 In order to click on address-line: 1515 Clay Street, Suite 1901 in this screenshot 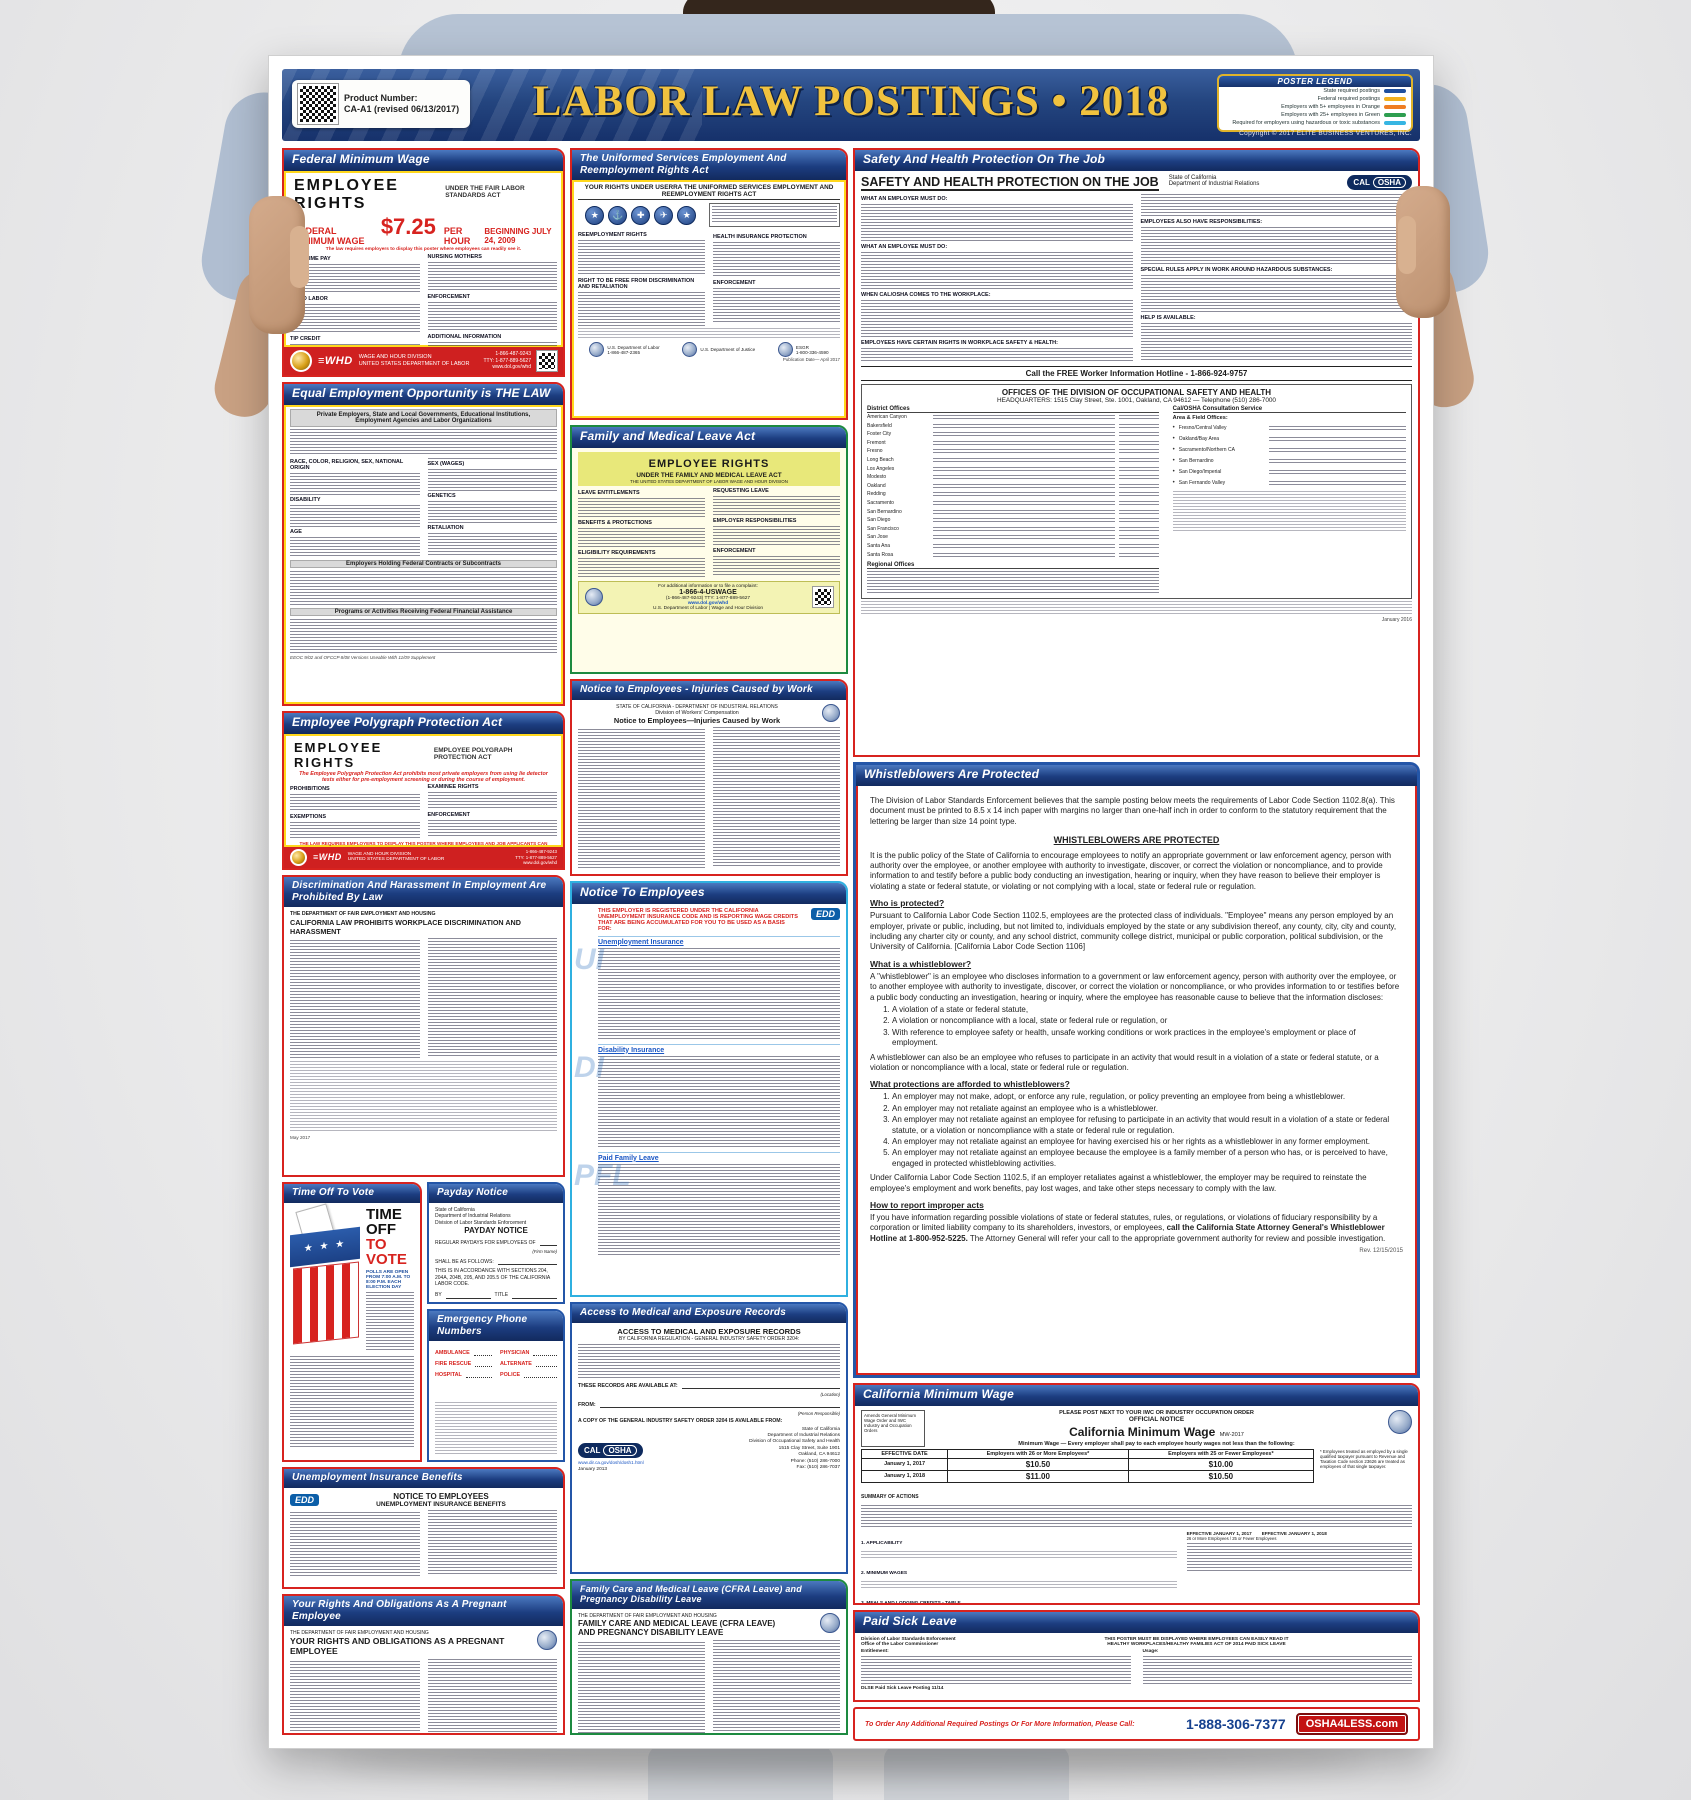, I will do `click(809, 1448)`.